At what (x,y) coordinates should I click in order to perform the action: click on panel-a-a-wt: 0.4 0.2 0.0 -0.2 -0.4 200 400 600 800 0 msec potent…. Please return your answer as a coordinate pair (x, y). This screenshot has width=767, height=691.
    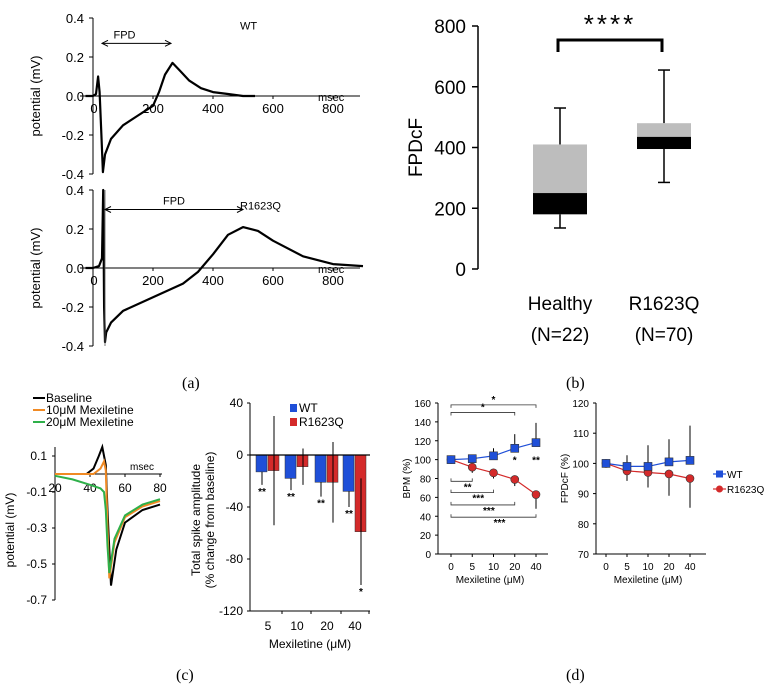
    Looking at the image, I should click on (194, 96).